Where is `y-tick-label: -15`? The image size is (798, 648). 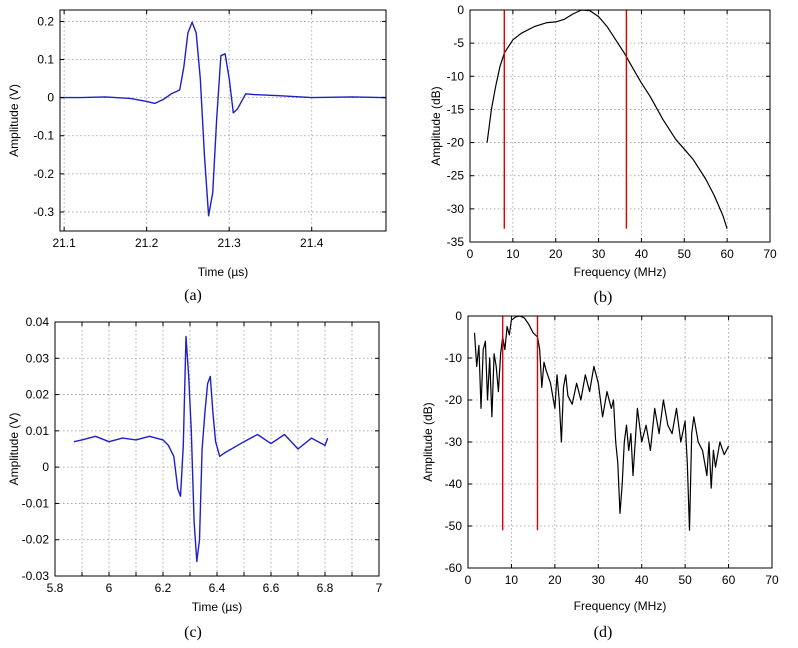 y-tick-label: -15 is located at coordinates (456, 109).